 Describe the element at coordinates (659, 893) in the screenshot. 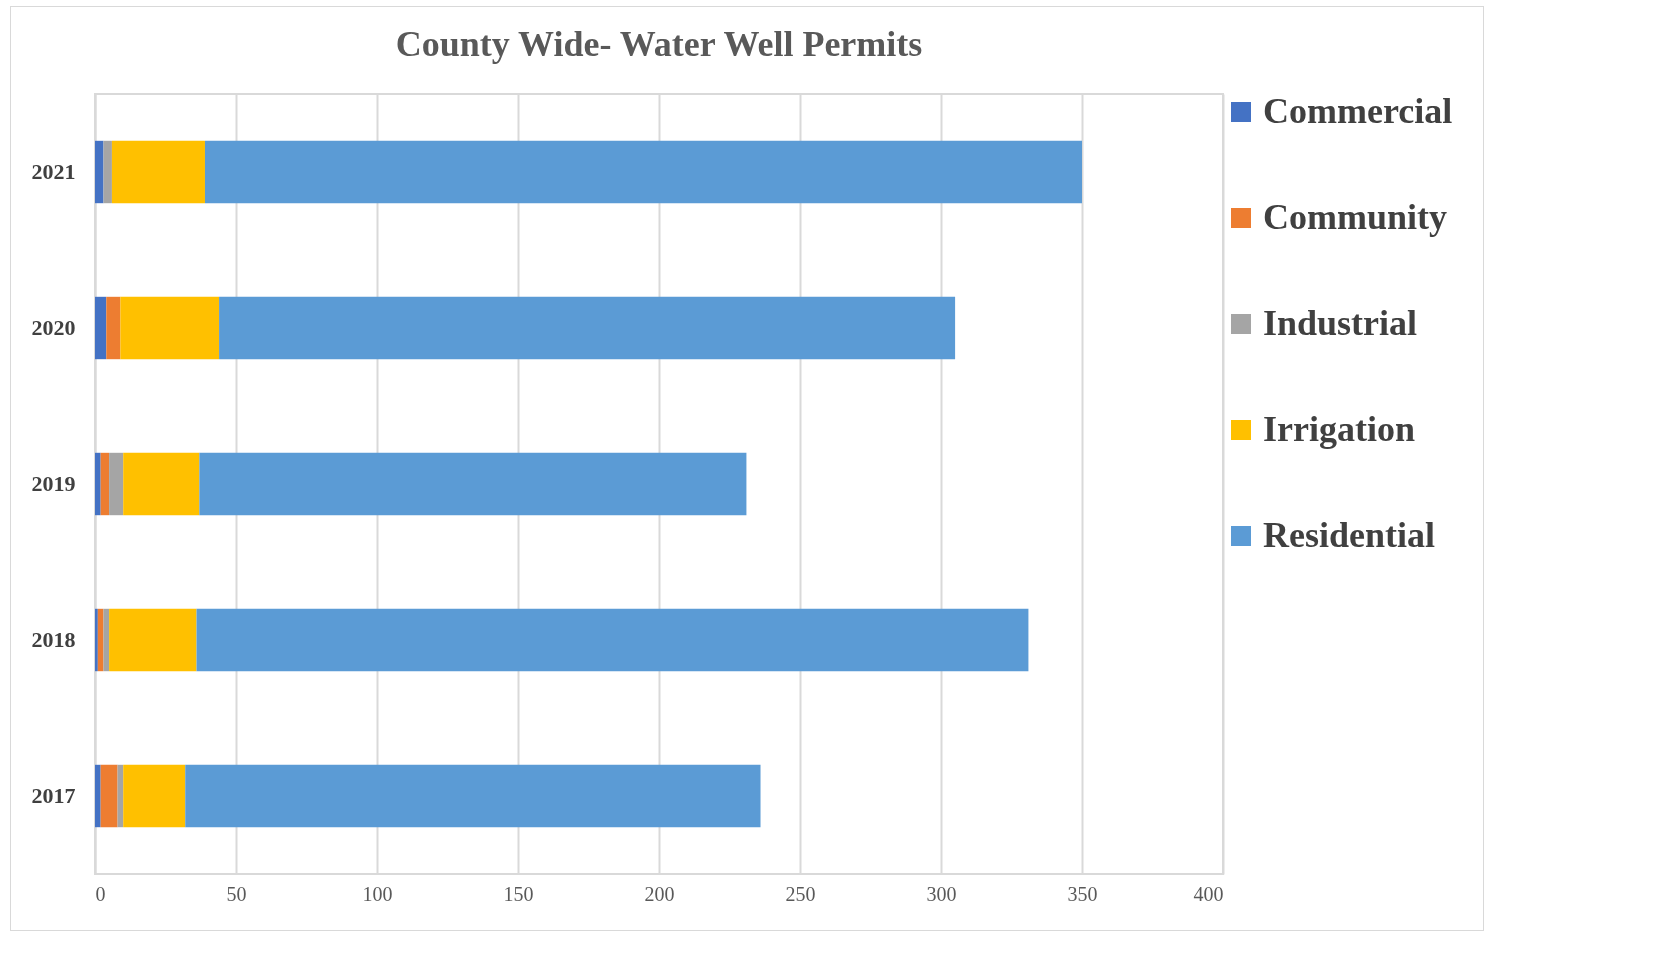

I see `x-tick-label: 200` at that location.